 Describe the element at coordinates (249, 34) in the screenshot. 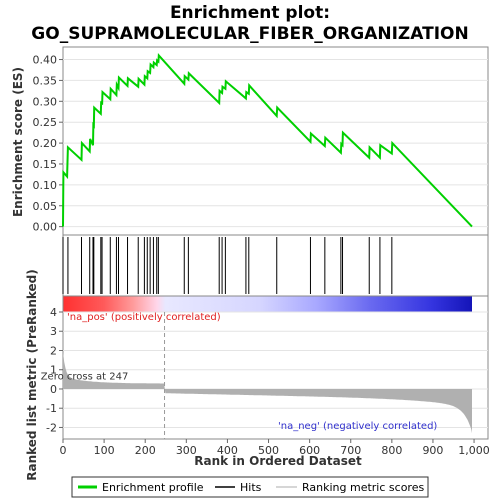

I see `chart-title-line2: GO_SUPRAMOLECULAR_FIBER_ORGANIZATION` at that location.